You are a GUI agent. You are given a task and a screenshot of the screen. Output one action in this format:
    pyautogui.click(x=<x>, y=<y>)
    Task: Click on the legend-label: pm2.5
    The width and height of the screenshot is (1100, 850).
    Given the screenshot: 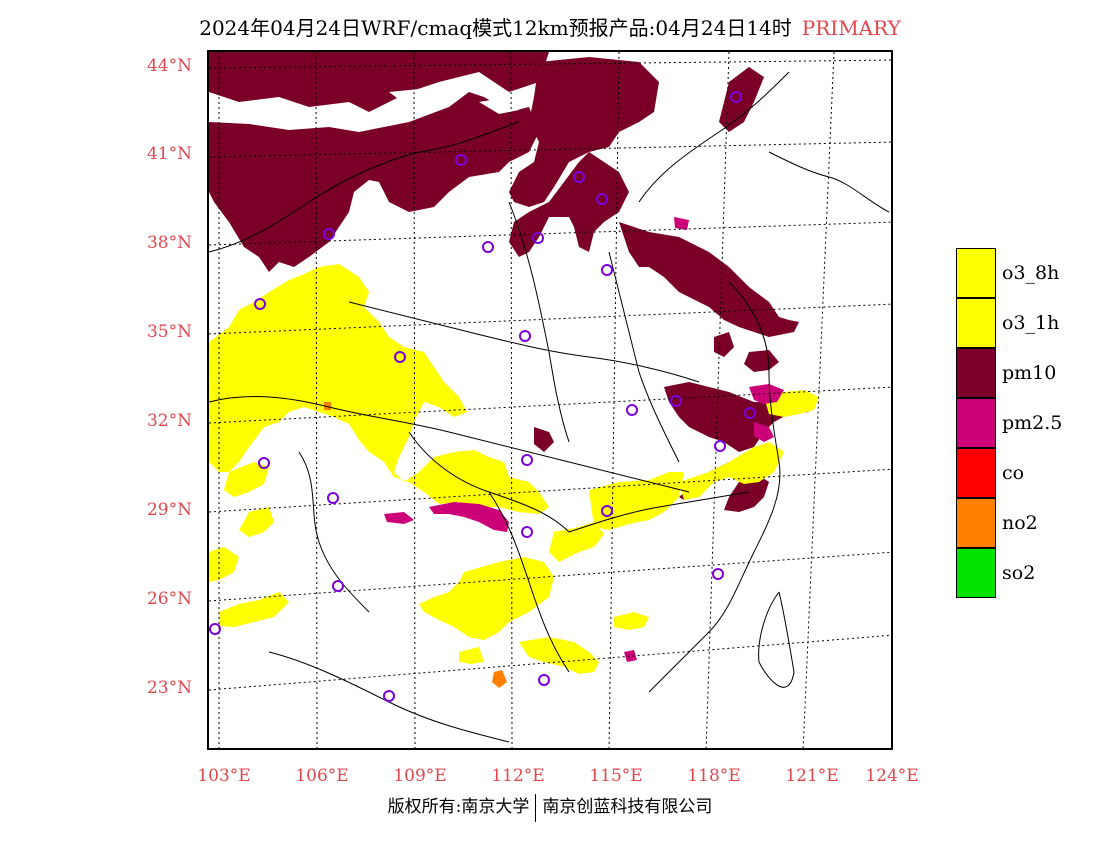 What is the action you would take?
    pyautogui.click(x=1032, y=423)
    